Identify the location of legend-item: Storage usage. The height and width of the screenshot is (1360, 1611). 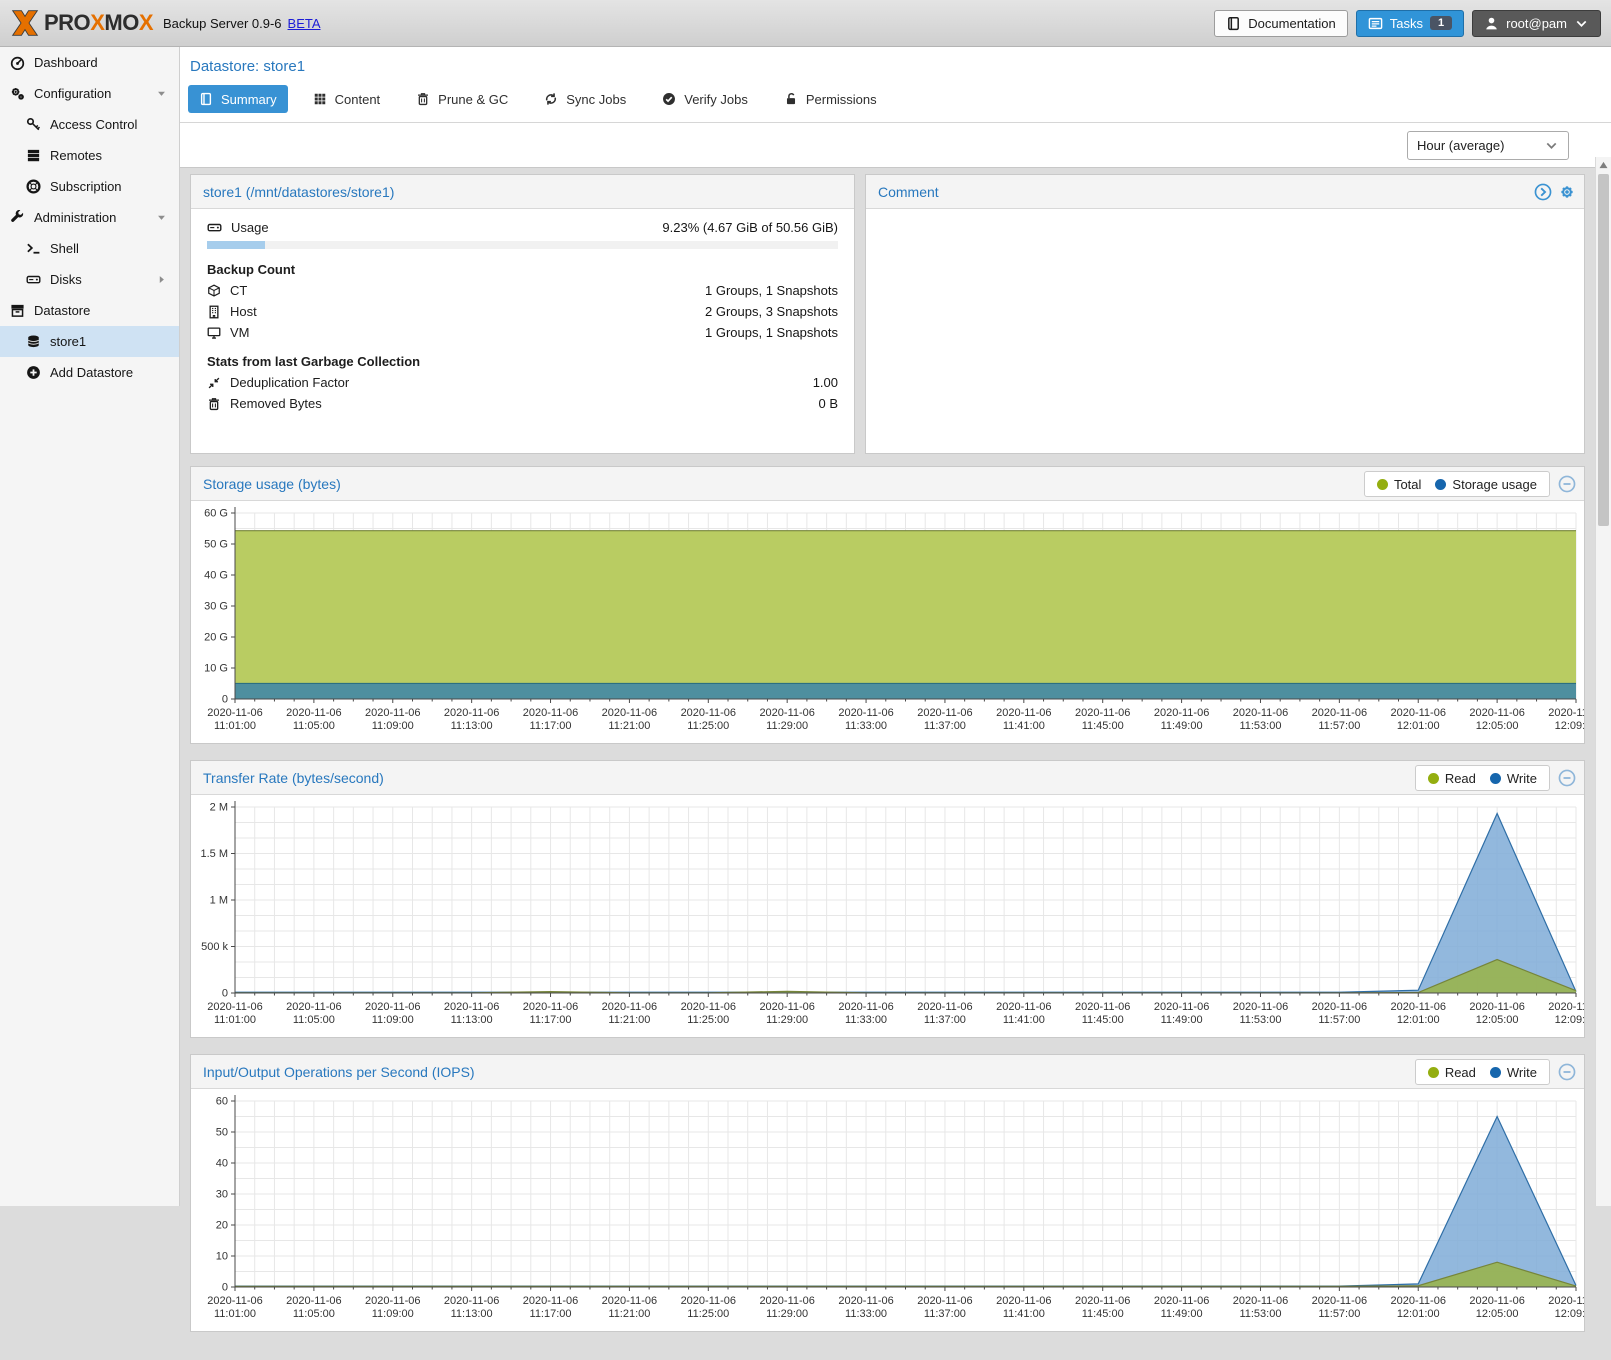
(1486, 484).